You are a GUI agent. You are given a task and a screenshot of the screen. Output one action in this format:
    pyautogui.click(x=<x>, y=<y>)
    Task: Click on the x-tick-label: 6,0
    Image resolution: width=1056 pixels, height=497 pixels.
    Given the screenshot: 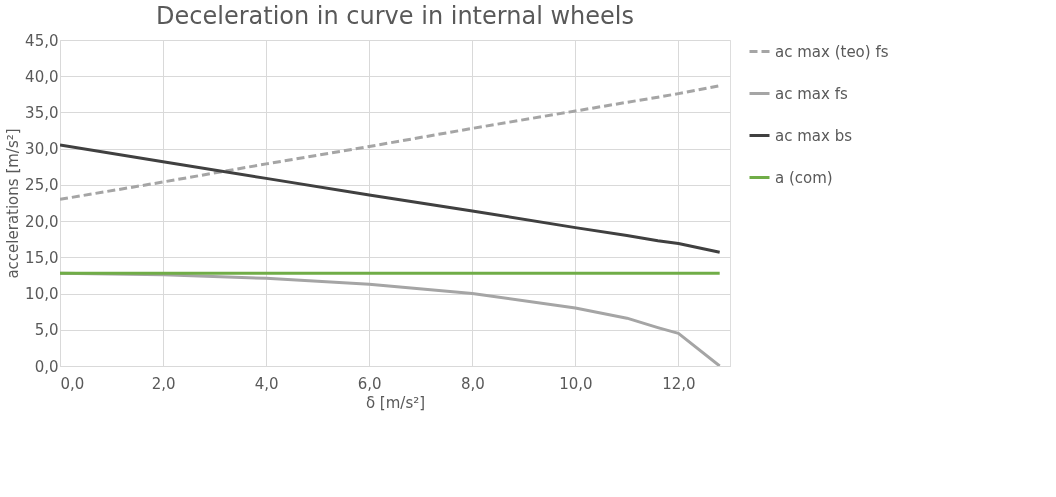 What is the action you would take?
    pyautogui.click(x=369, y=383)
    